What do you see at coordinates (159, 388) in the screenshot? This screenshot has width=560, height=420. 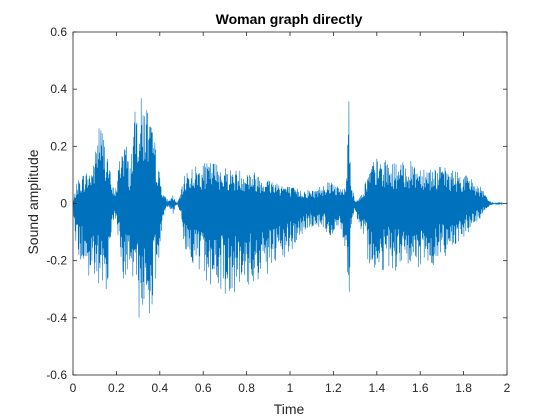 I see `x-tick-label: 0.4` at bounding box center [159, 388].